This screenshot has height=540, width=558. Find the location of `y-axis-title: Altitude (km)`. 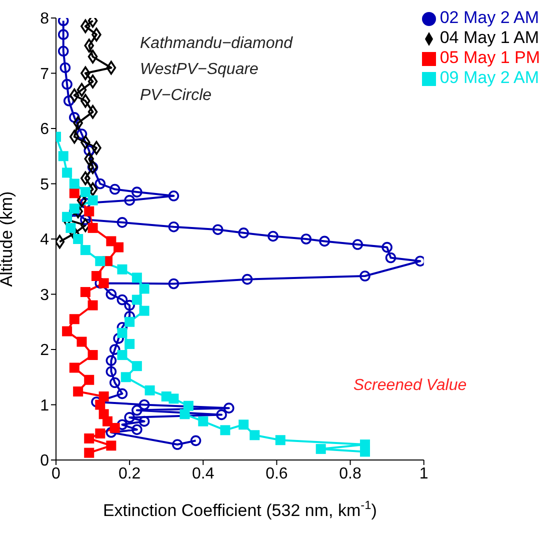

y-axis-title: Altitude (km) is located at coordinates (8, 239).